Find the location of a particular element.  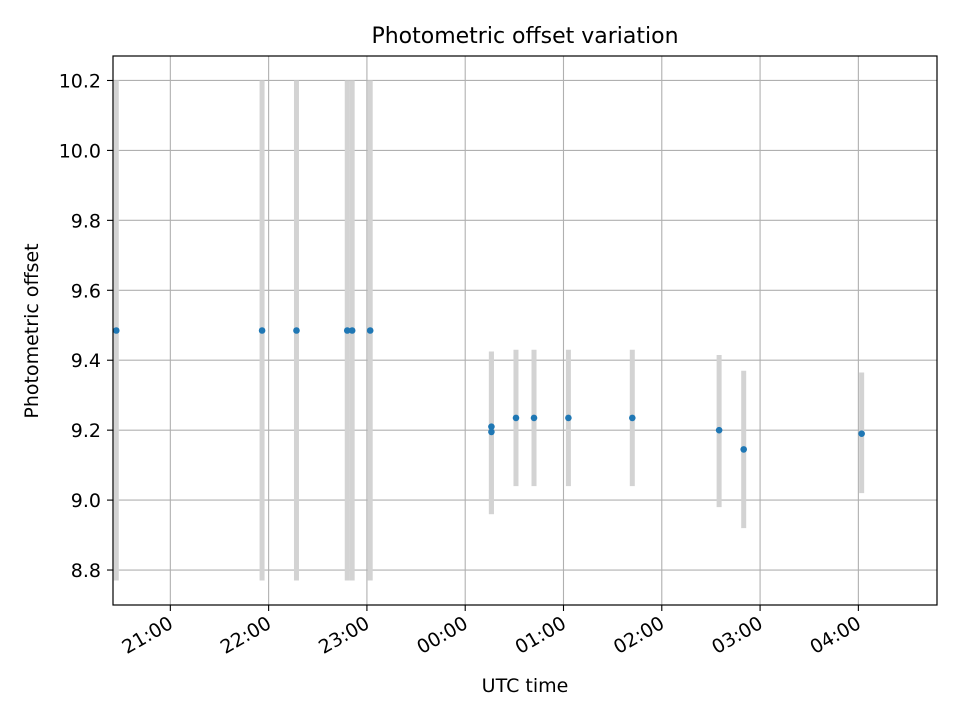

y-axis-label: Photometric offset is located at coordinates (32, 330).